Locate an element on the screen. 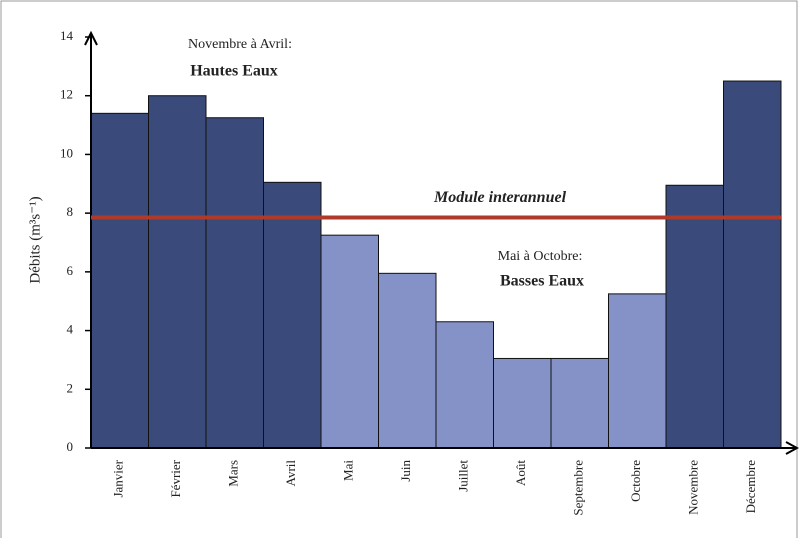 The height and width of the screenshot is (538, 799). x-tick-label: Octobre is located at coordinates (635, 481).